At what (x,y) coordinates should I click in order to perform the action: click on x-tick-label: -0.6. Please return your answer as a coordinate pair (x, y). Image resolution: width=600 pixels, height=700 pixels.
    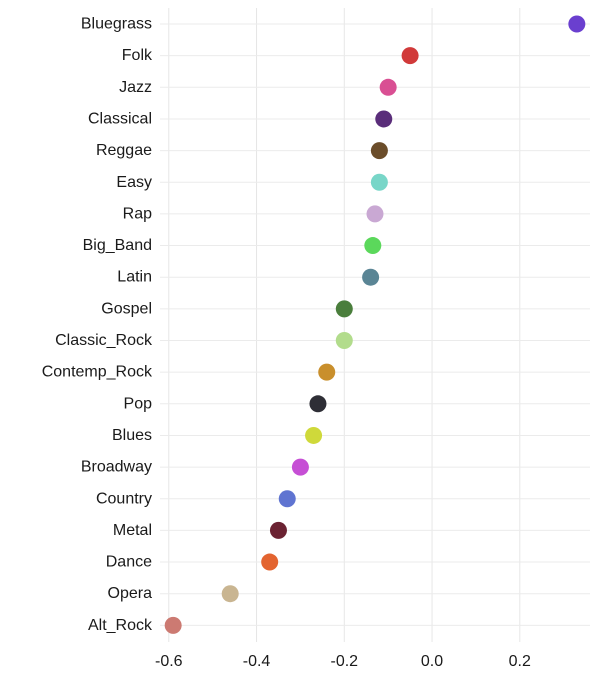
    Looking at the image, I should click on (169, 661).